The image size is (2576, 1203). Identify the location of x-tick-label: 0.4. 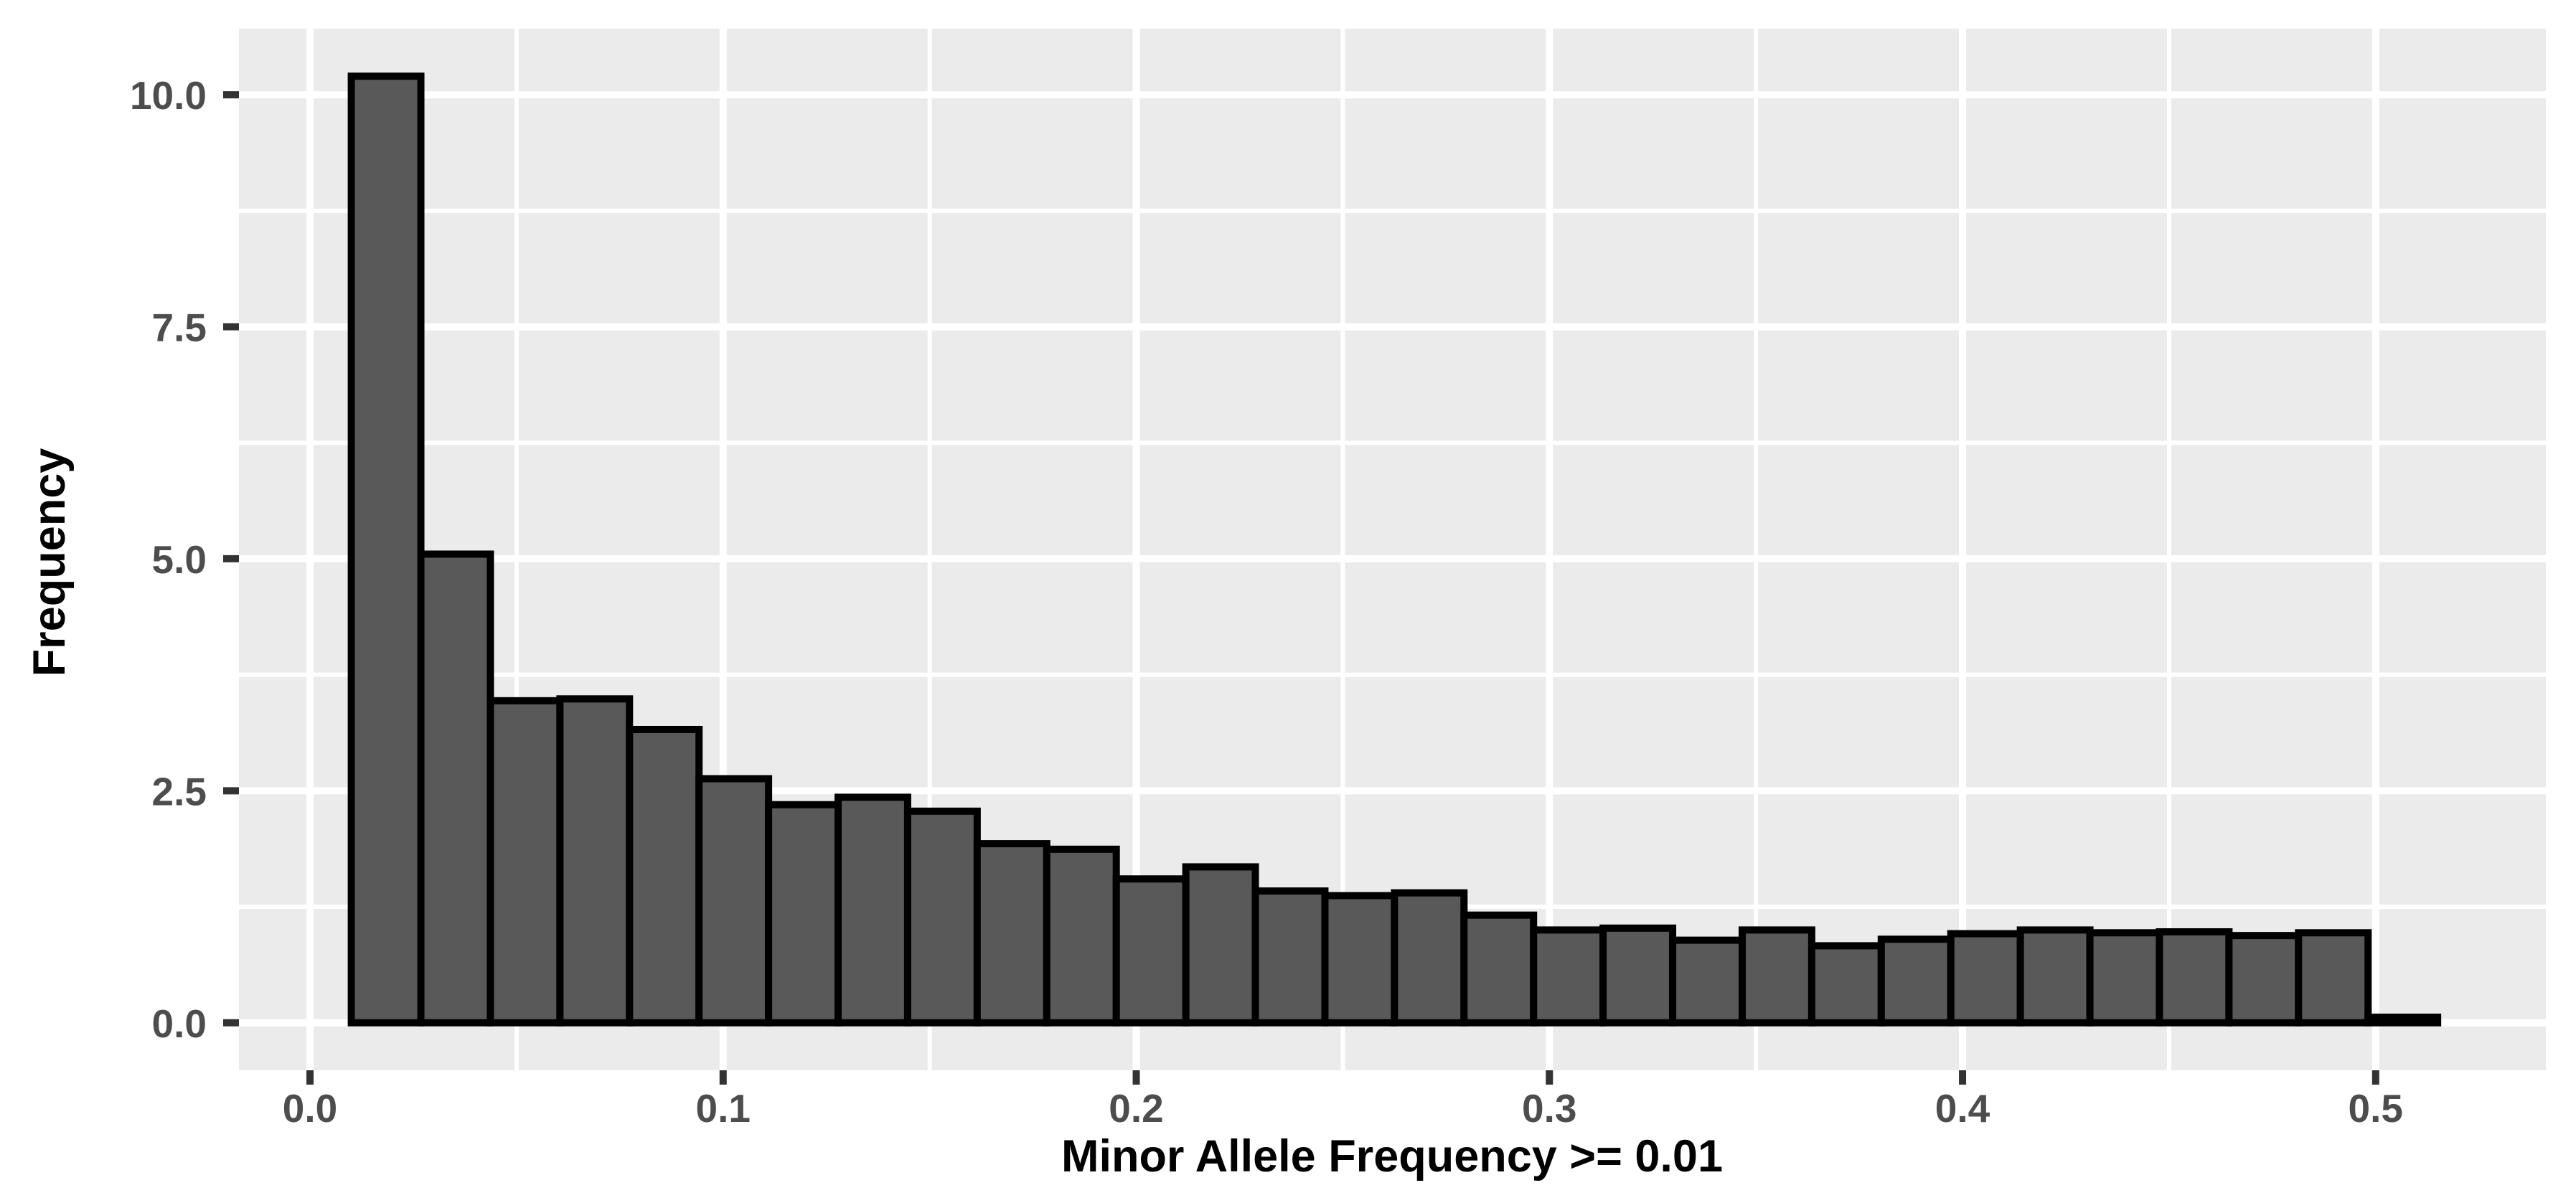
(1962, 1108).